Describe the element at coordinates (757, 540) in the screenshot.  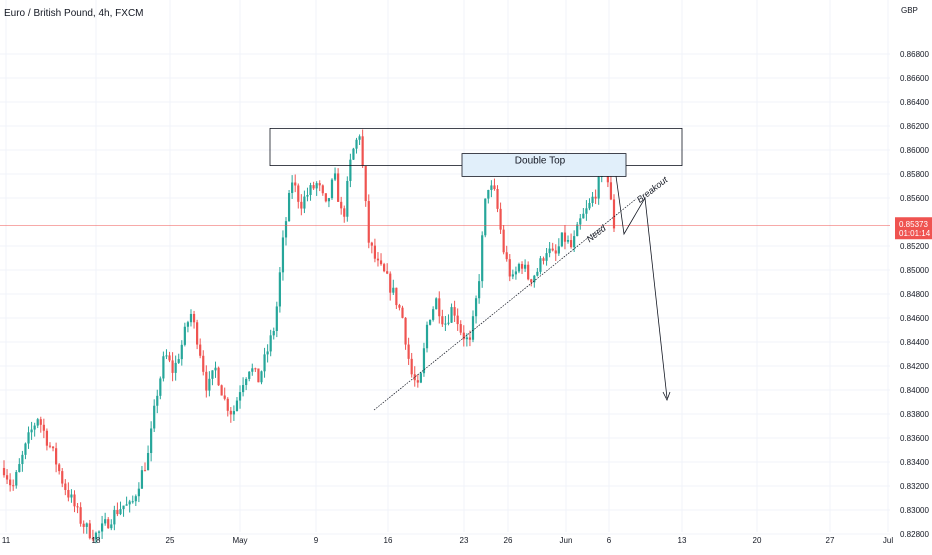
I see `x-tick-label: 20` at that location.